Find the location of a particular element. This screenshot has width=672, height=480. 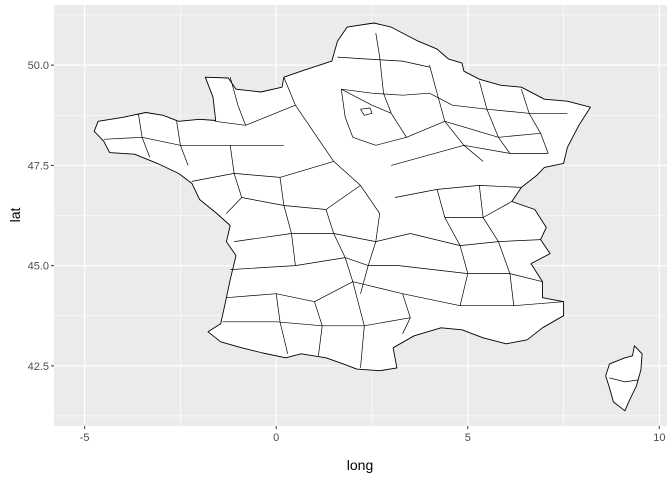

y-tick-label: 50.0 is located at coordinates (38, 66).